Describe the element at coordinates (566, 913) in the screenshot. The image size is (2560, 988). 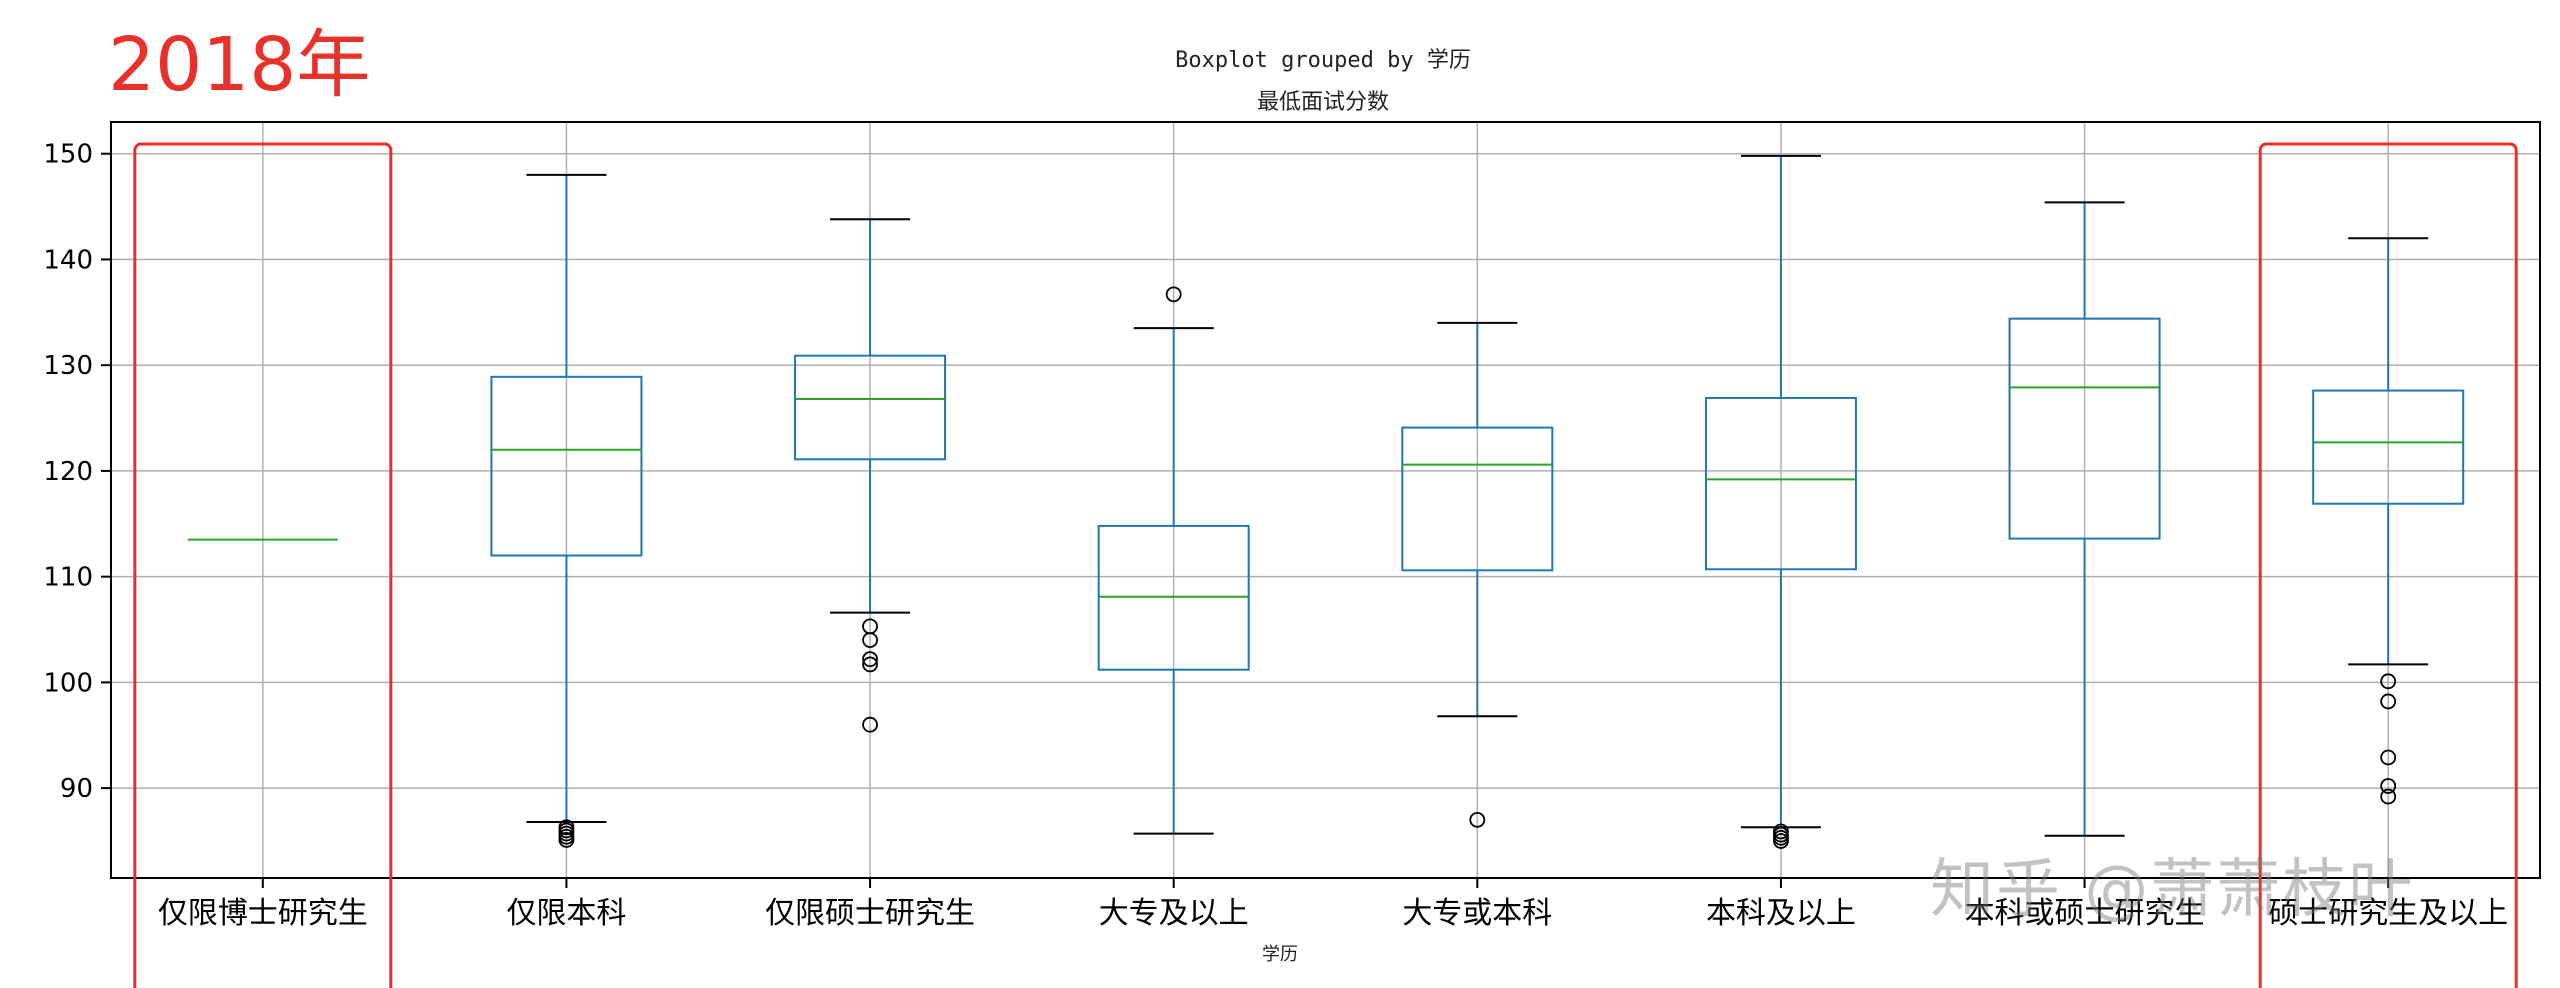
I see `x-tick-label: 仅限本科` at that location.